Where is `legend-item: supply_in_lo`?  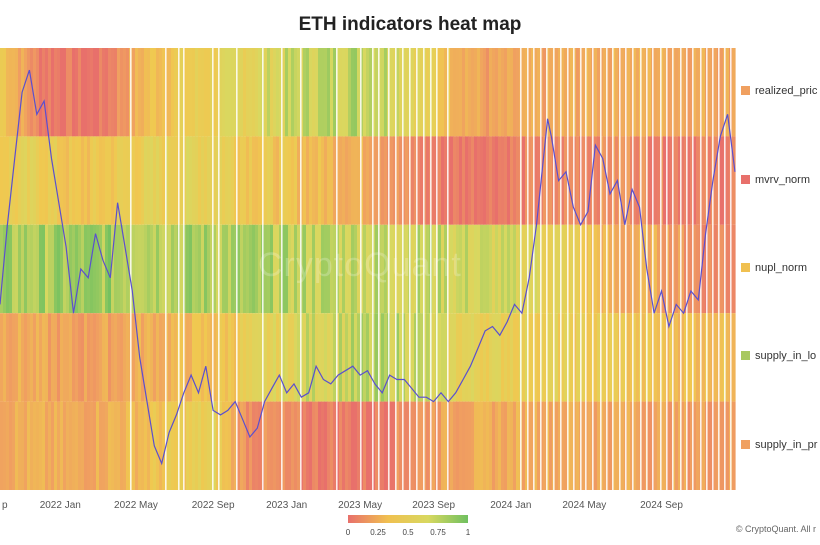
legend-item: supply_in_lo is located at coordinates (778, 356).